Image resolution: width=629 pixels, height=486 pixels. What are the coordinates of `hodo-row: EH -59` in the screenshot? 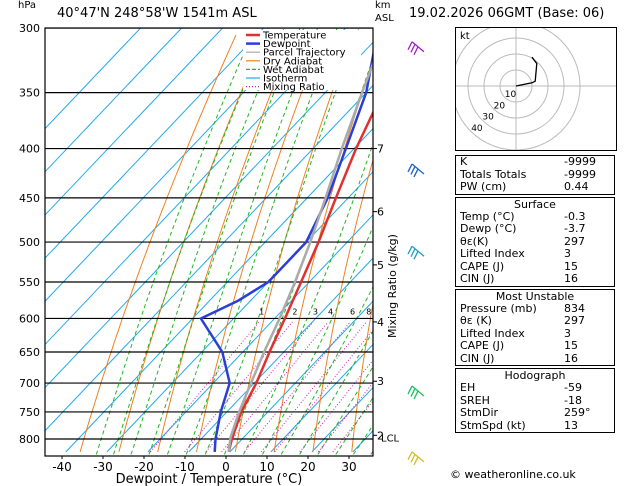 It's located at (535, 388).